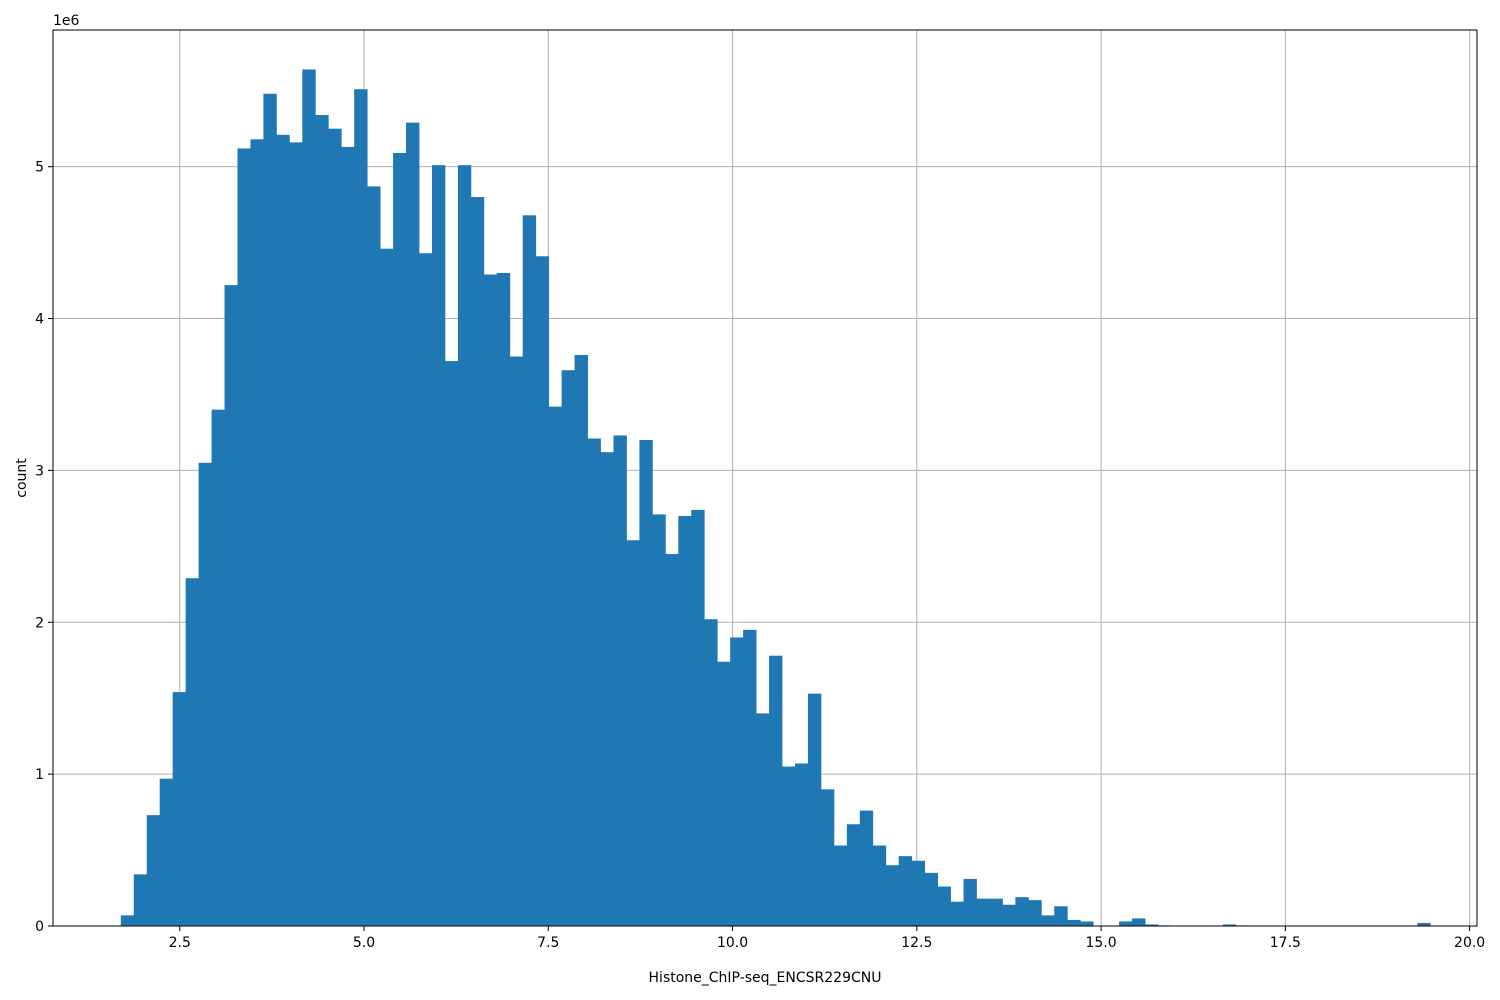  What do you see at coordinates (1469, 943) in the screenshot?
I see `x-tick-label: 20.0` at bounding box center [1469, 943].